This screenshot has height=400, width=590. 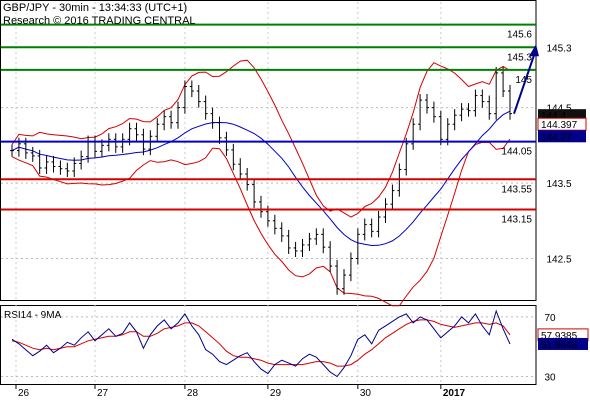 What do you see at coordinates (103, 393) in the screenshot?
I see `x-tick-label: 27` at bounding box center [103, 393].